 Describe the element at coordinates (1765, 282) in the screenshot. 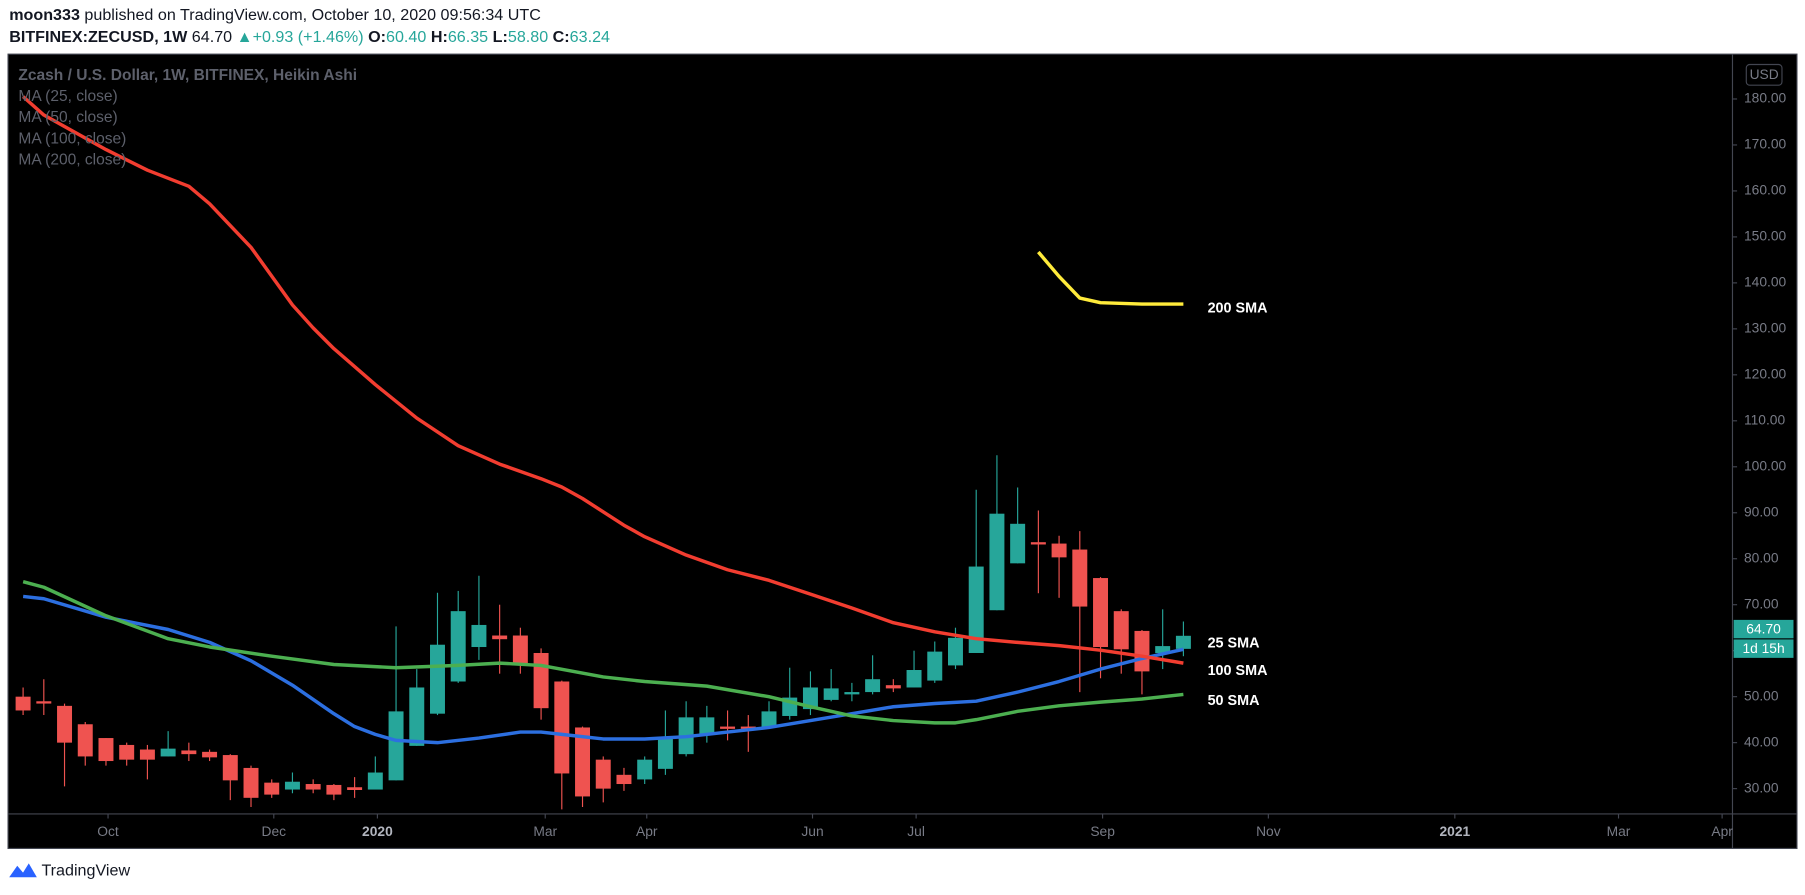

I see `y-tick-label: 140.00` at that location.